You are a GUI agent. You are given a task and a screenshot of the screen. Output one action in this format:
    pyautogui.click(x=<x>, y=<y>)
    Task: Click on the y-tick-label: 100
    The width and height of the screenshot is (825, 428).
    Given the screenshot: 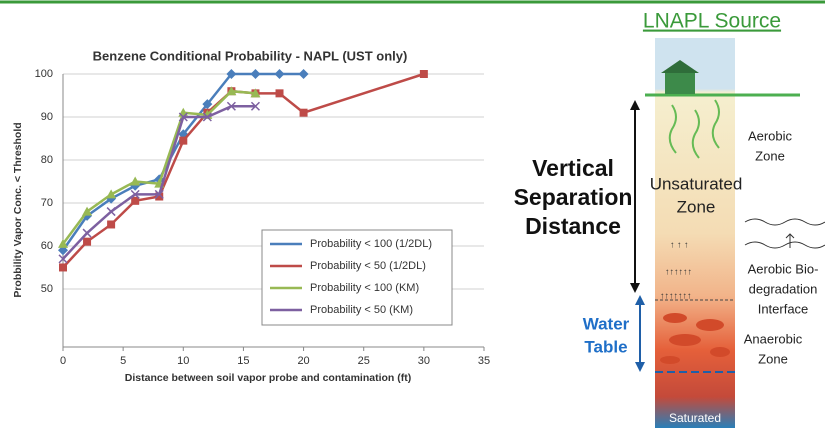 What is the action you would take?
    pyautogui.click(x=44, y=74)
    